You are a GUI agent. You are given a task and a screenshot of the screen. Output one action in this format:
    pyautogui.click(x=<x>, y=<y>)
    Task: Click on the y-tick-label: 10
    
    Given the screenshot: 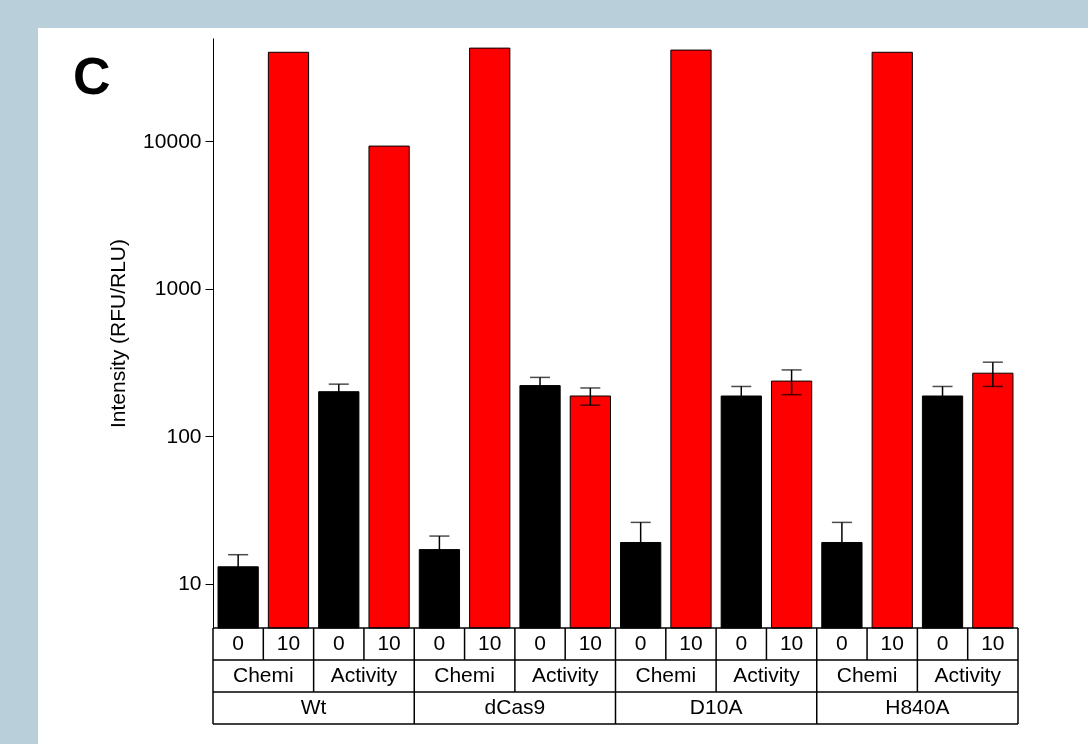 What is the action you would take?
    pyautogui.click(x=190, y=583)
    